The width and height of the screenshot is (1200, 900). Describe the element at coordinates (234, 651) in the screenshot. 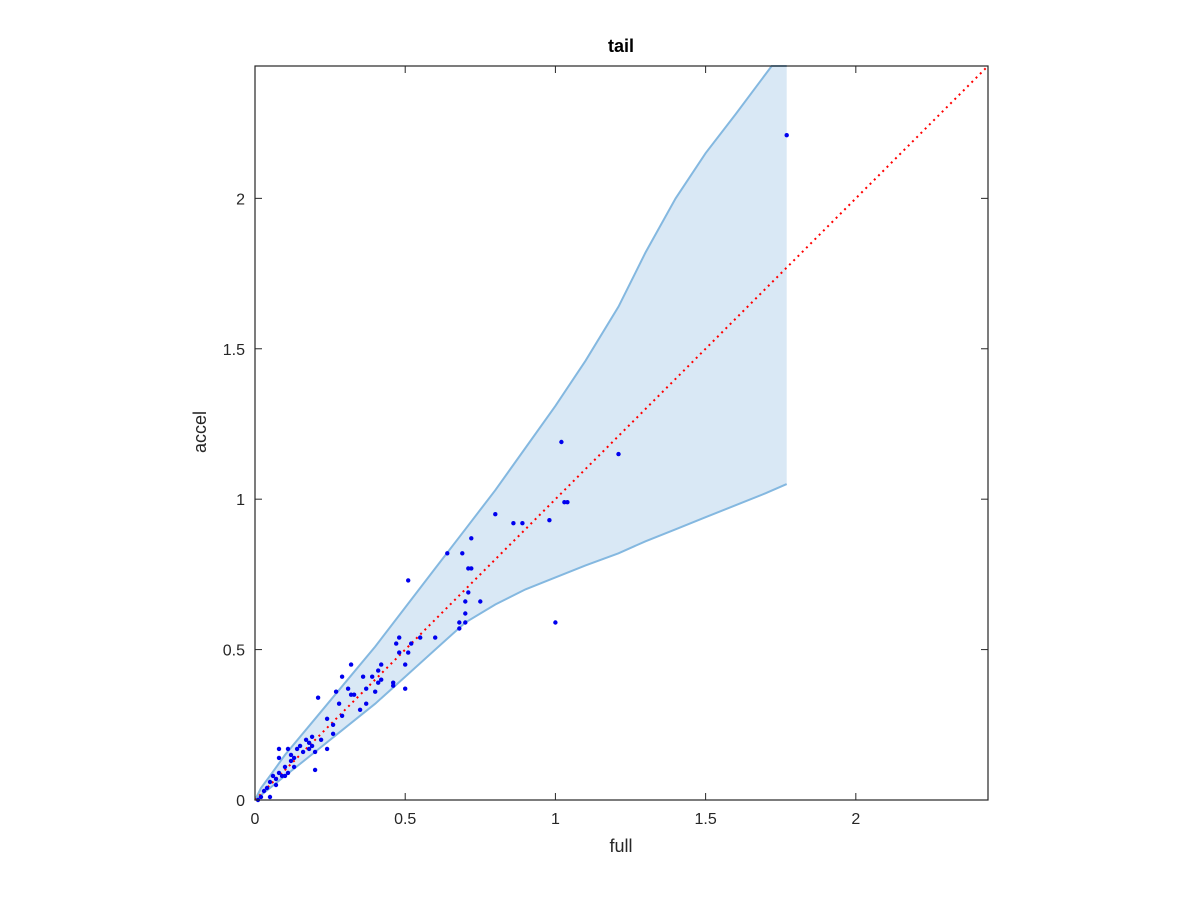

I see `y-tick-label: 0.5` at that location.